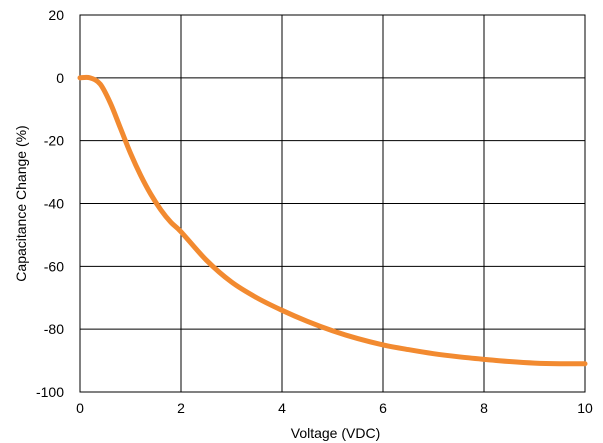  Describe the element at coordinates (334, 408) in the screenshot. I see `x-tick-labels: 0 2 4 6 8 10` at that location.